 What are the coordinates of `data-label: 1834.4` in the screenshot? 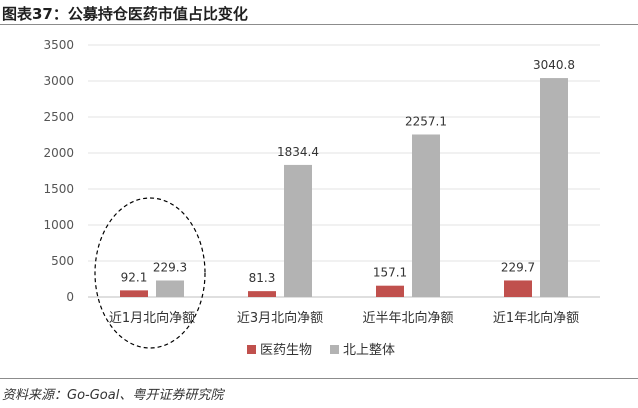 It's located at (298, 152).